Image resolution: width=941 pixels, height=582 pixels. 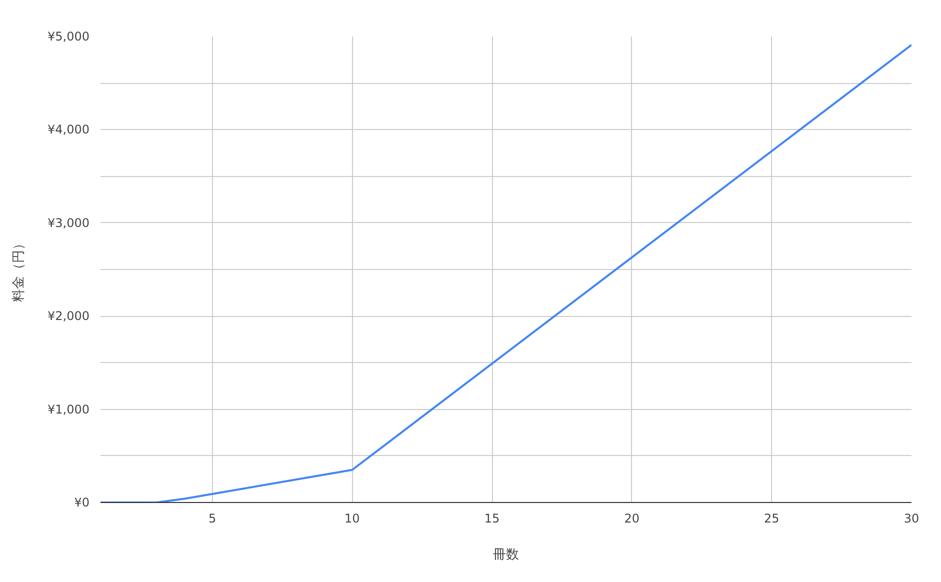 What do you see at coordinates (19, 269) in the screenshot?
I see `y-axis-title: 料金（円）` at bounding box center [19, 269].